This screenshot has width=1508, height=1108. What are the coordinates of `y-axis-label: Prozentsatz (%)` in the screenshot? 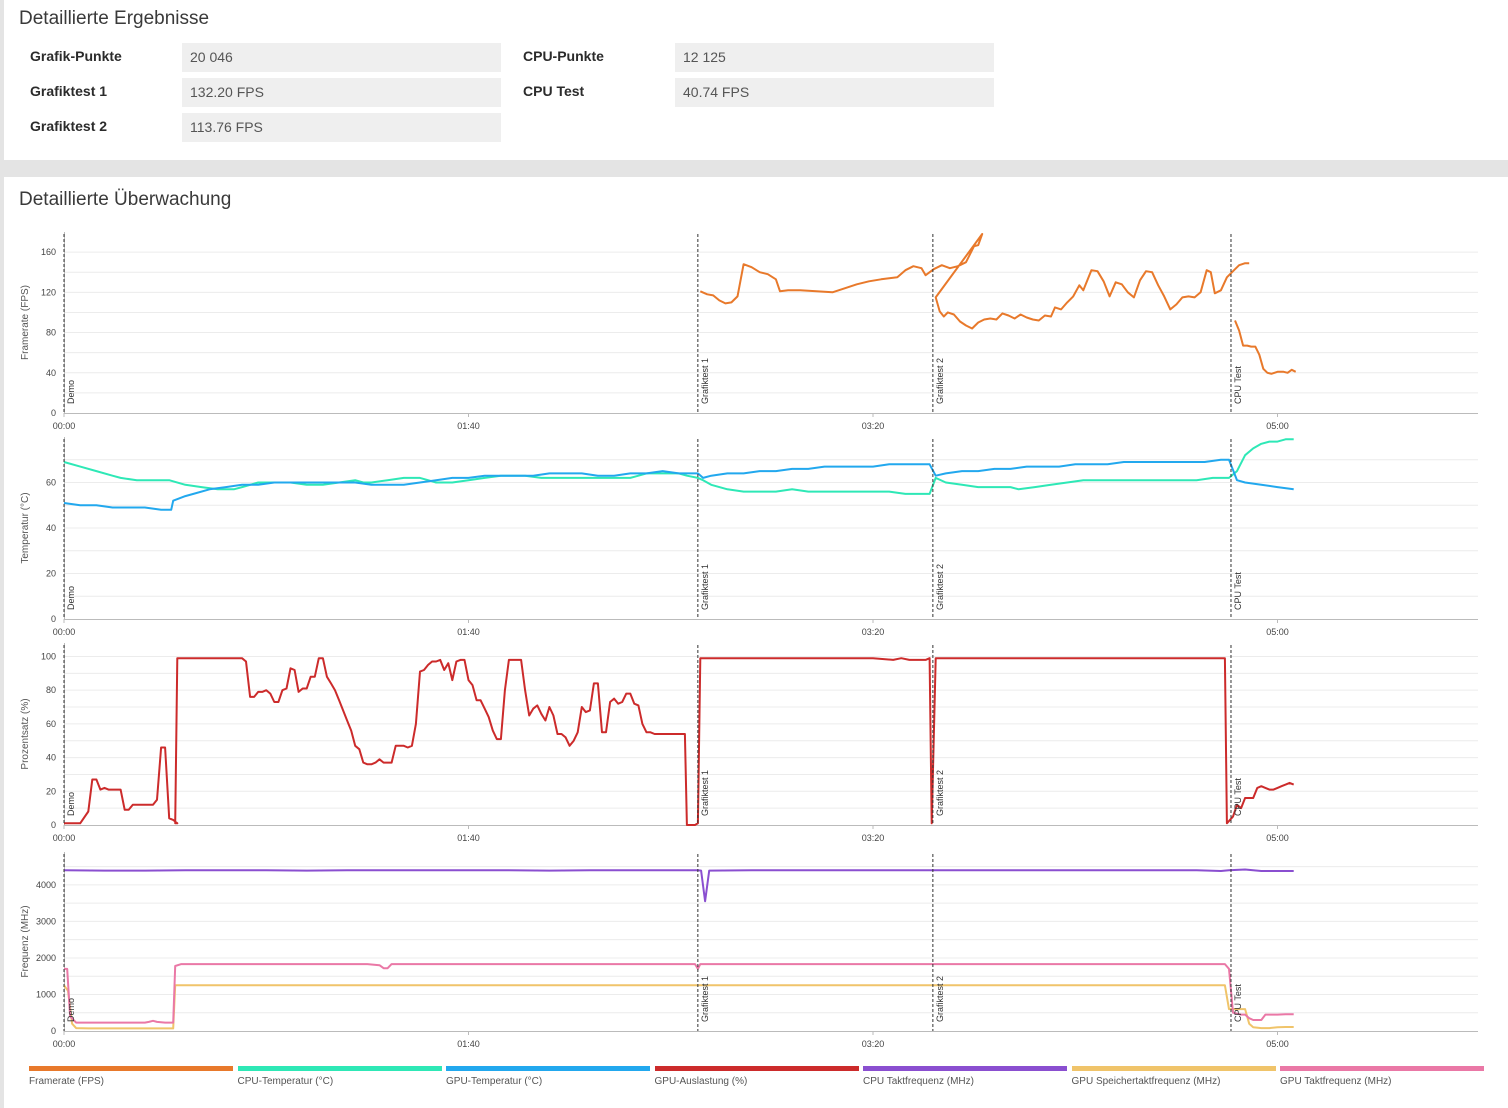 It's located at (25, 733).